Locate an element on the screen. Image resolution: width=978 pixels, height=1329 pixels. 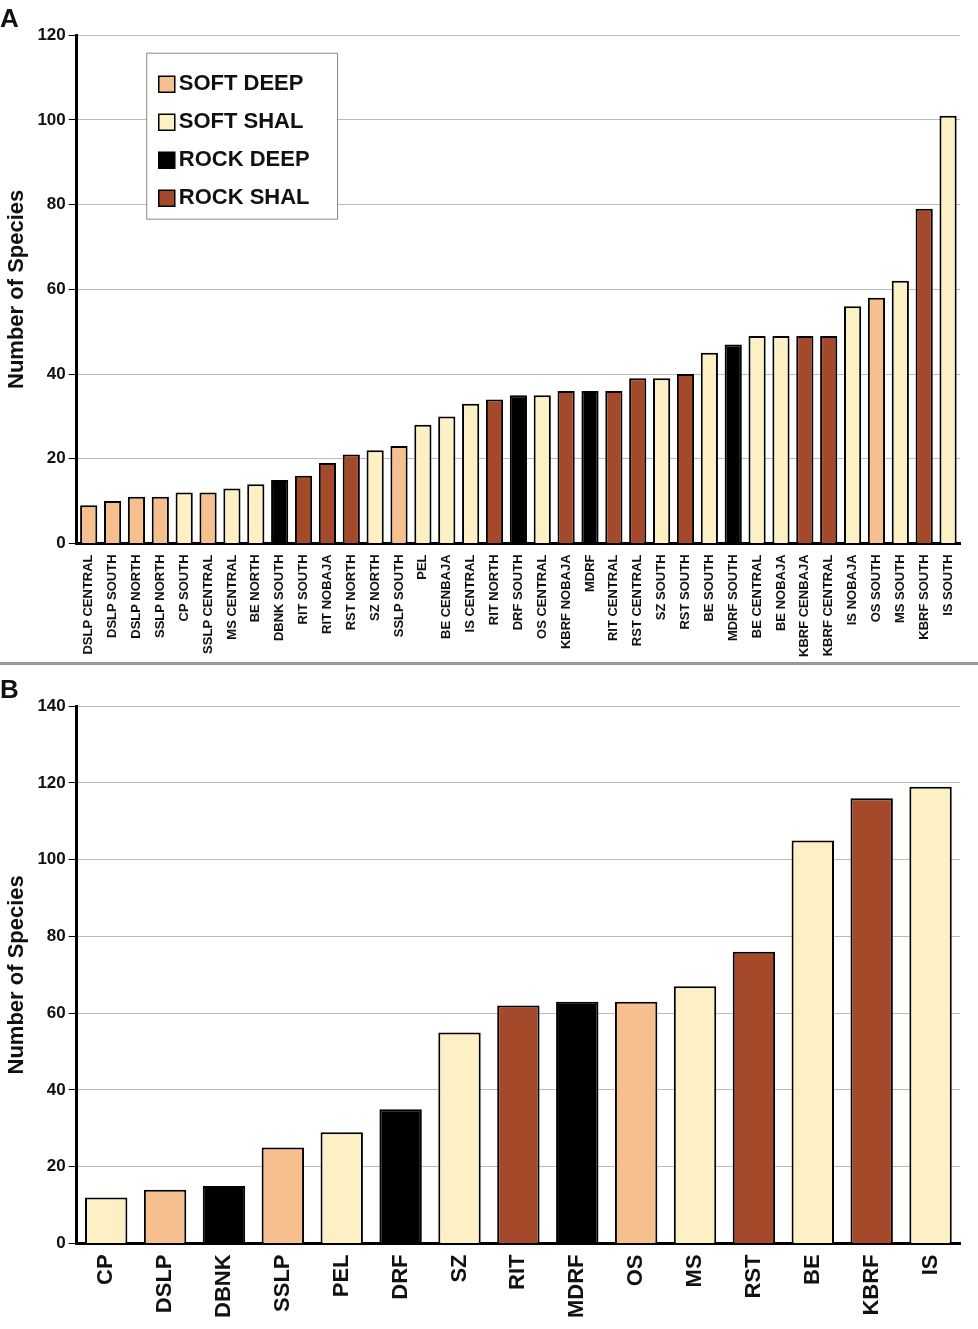
x-tick-label: DSLP is located at coordinates (164, 1284).